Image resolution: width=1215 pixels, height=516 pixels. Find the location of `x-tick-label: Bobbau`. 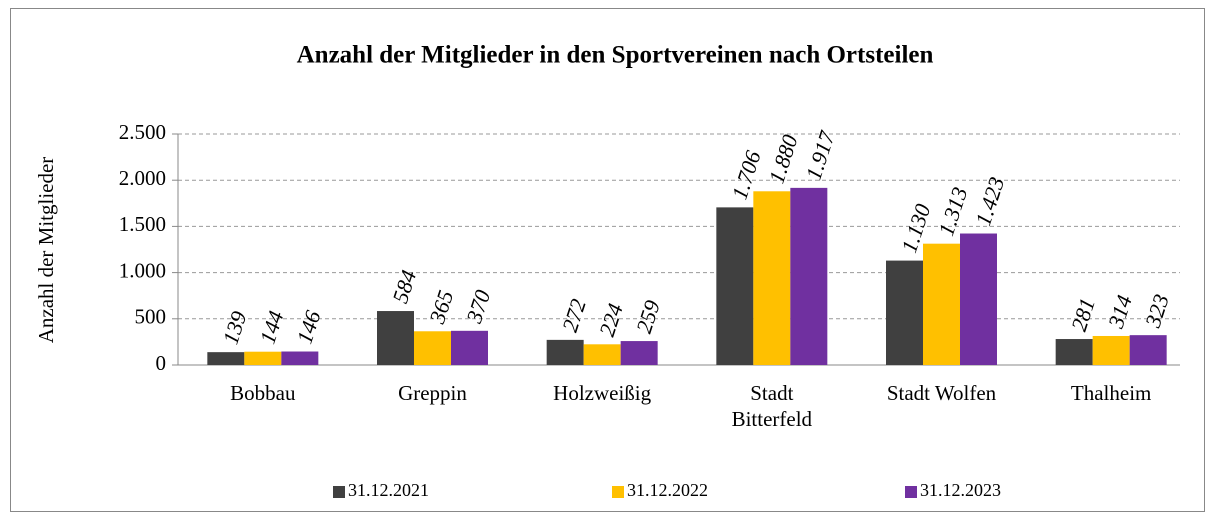

x-tick-label: Bobbau is located at coordinates (263, 393).